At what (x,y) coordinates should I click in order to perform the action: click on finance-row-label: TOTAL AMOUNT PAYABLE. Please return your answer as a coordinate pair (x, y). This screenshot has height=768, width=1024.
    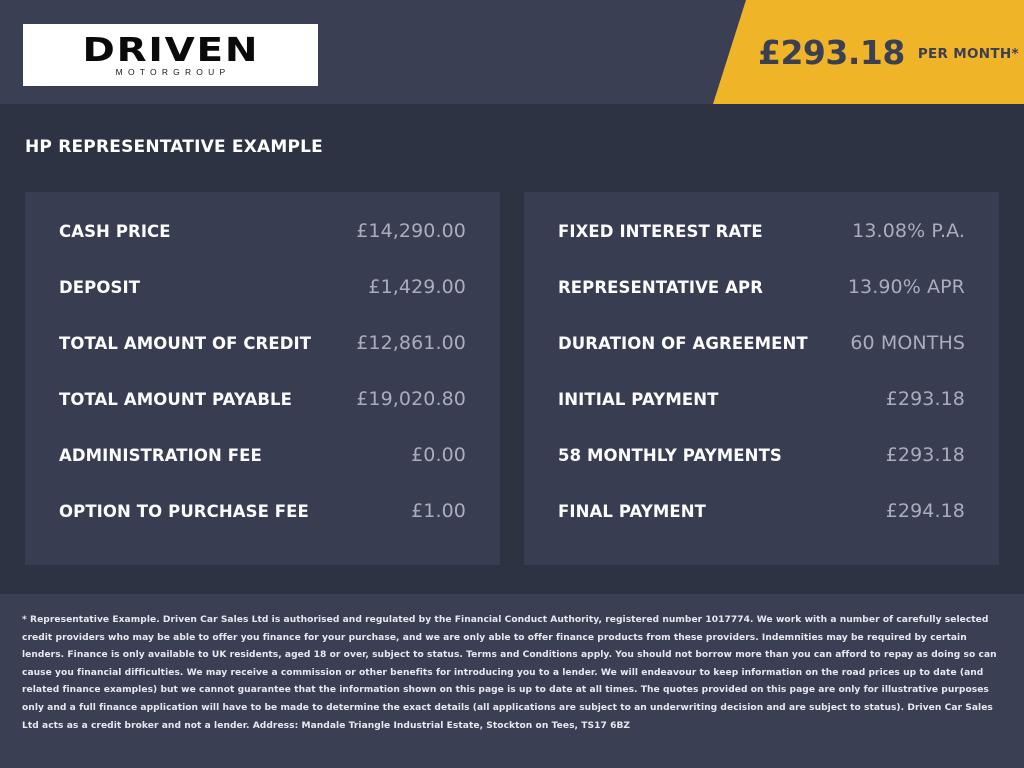
    Looking at the image, I should click on (175, 399).